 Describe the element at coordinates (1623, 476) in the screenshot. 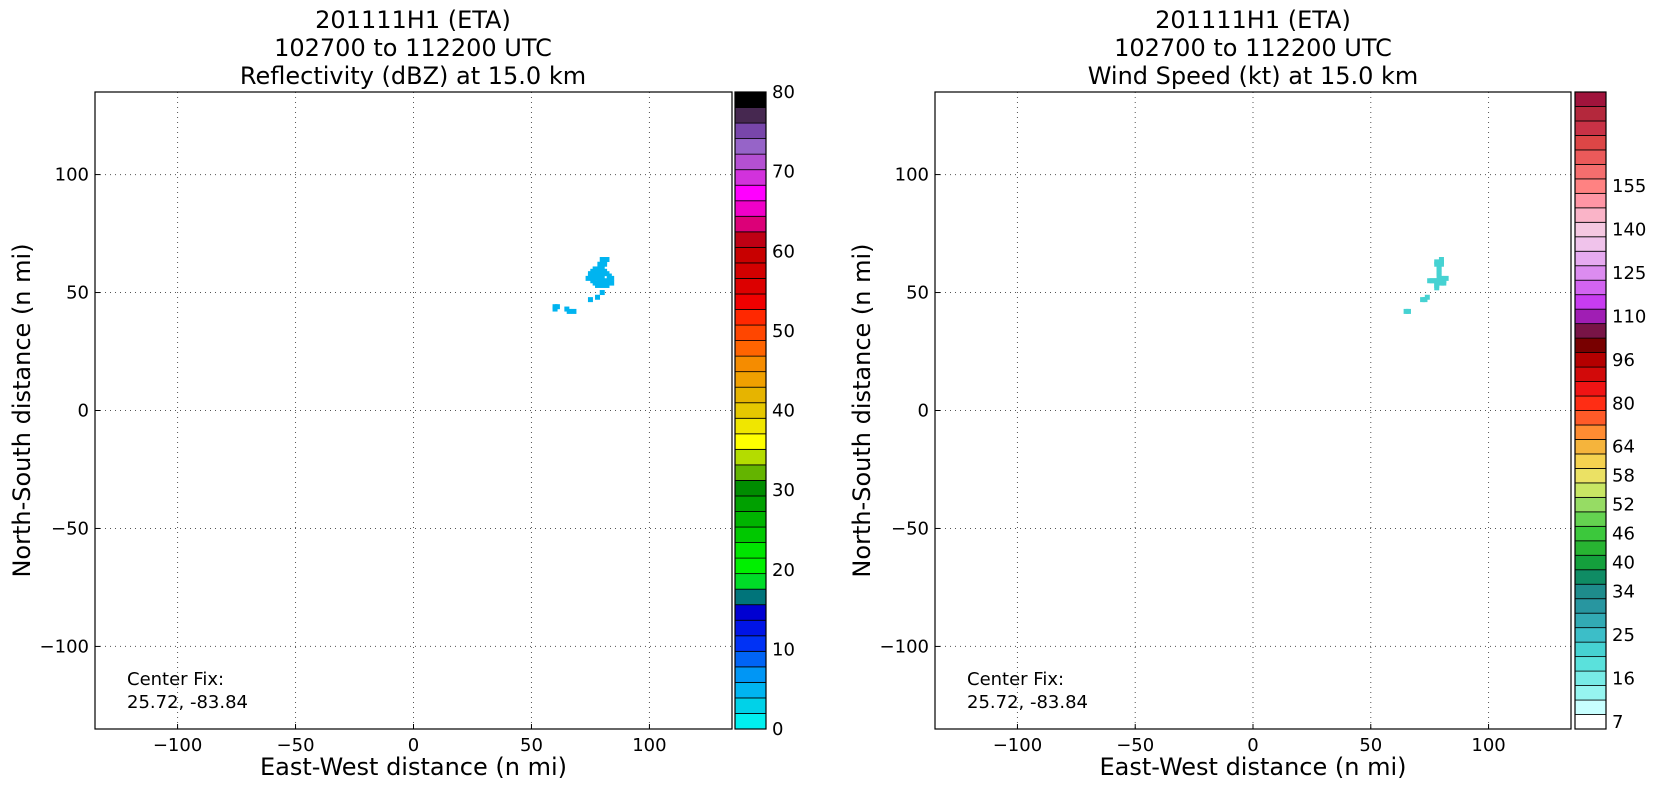

I see `chart2-colorbar-label-7: 58` at that location.